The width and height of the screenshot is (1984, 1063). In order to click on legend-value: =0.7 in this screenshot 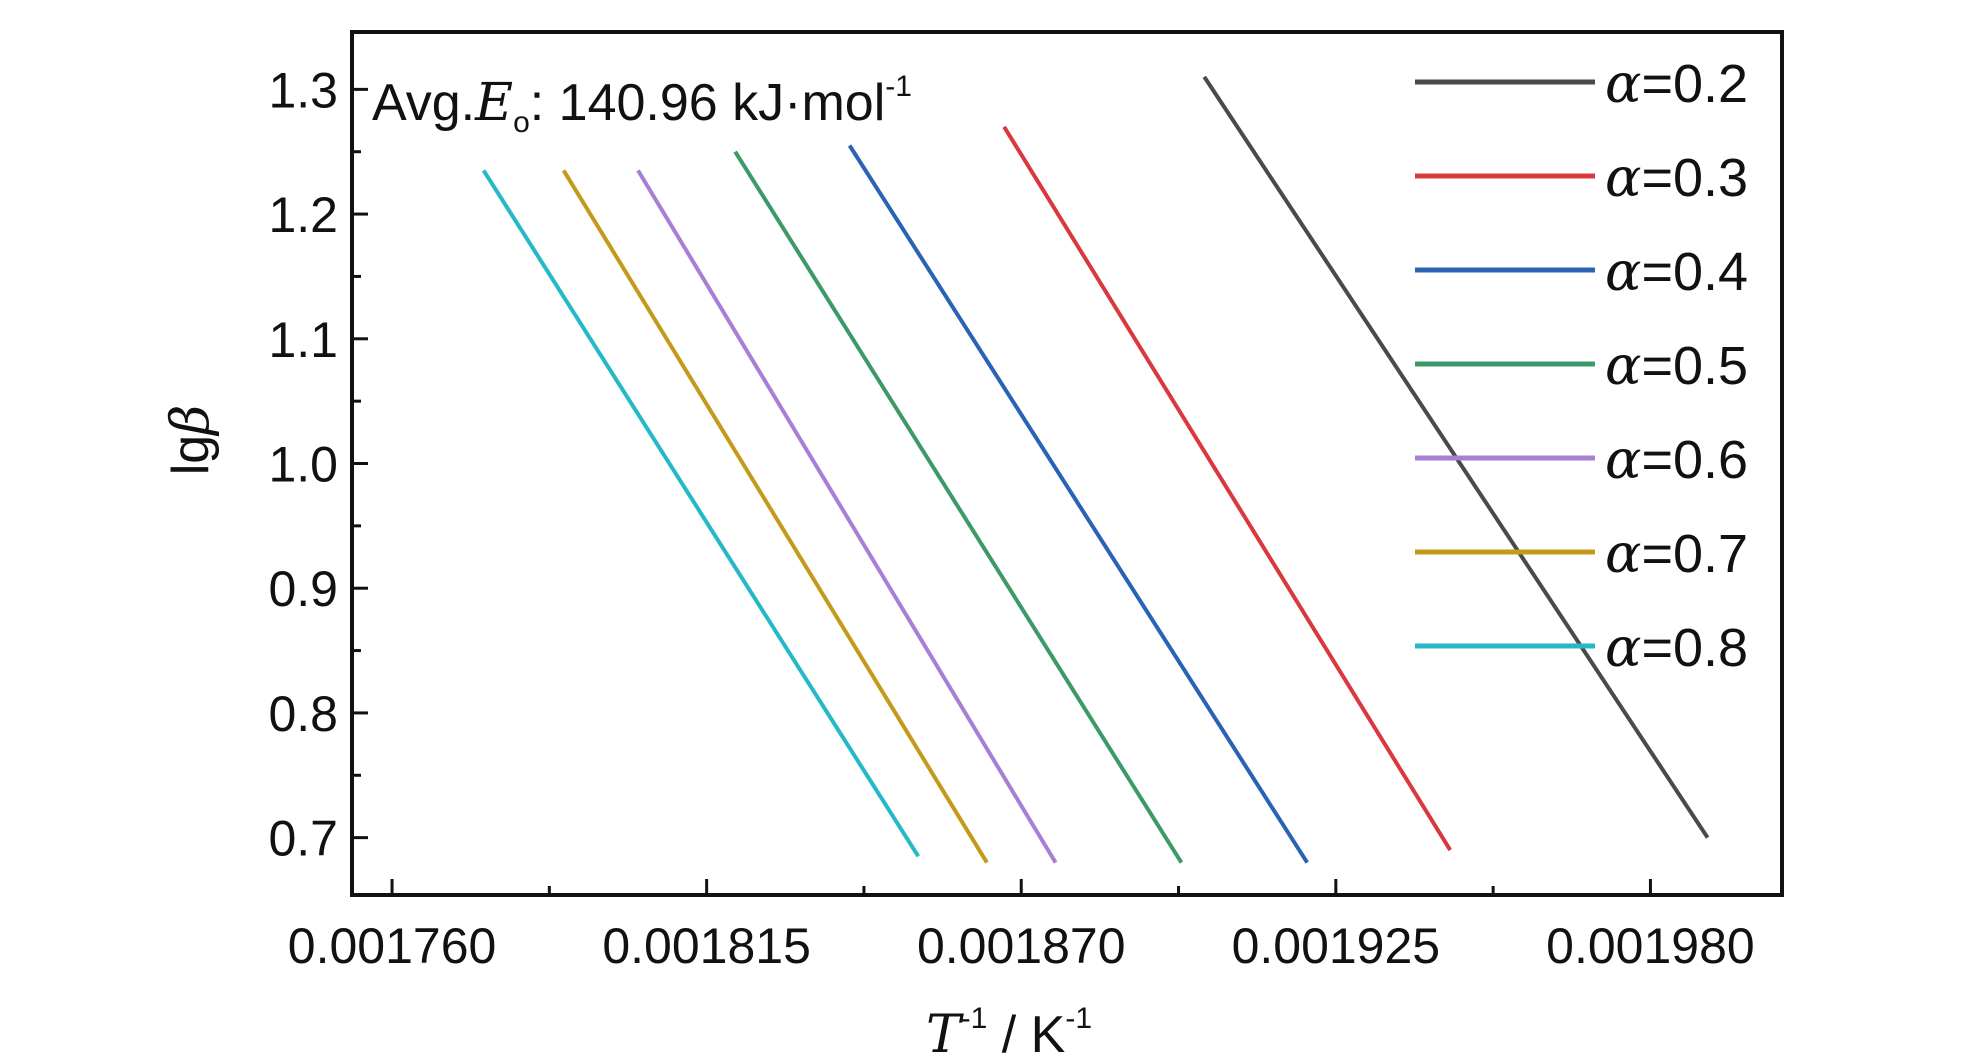, I will do `click(1694, 554)`.